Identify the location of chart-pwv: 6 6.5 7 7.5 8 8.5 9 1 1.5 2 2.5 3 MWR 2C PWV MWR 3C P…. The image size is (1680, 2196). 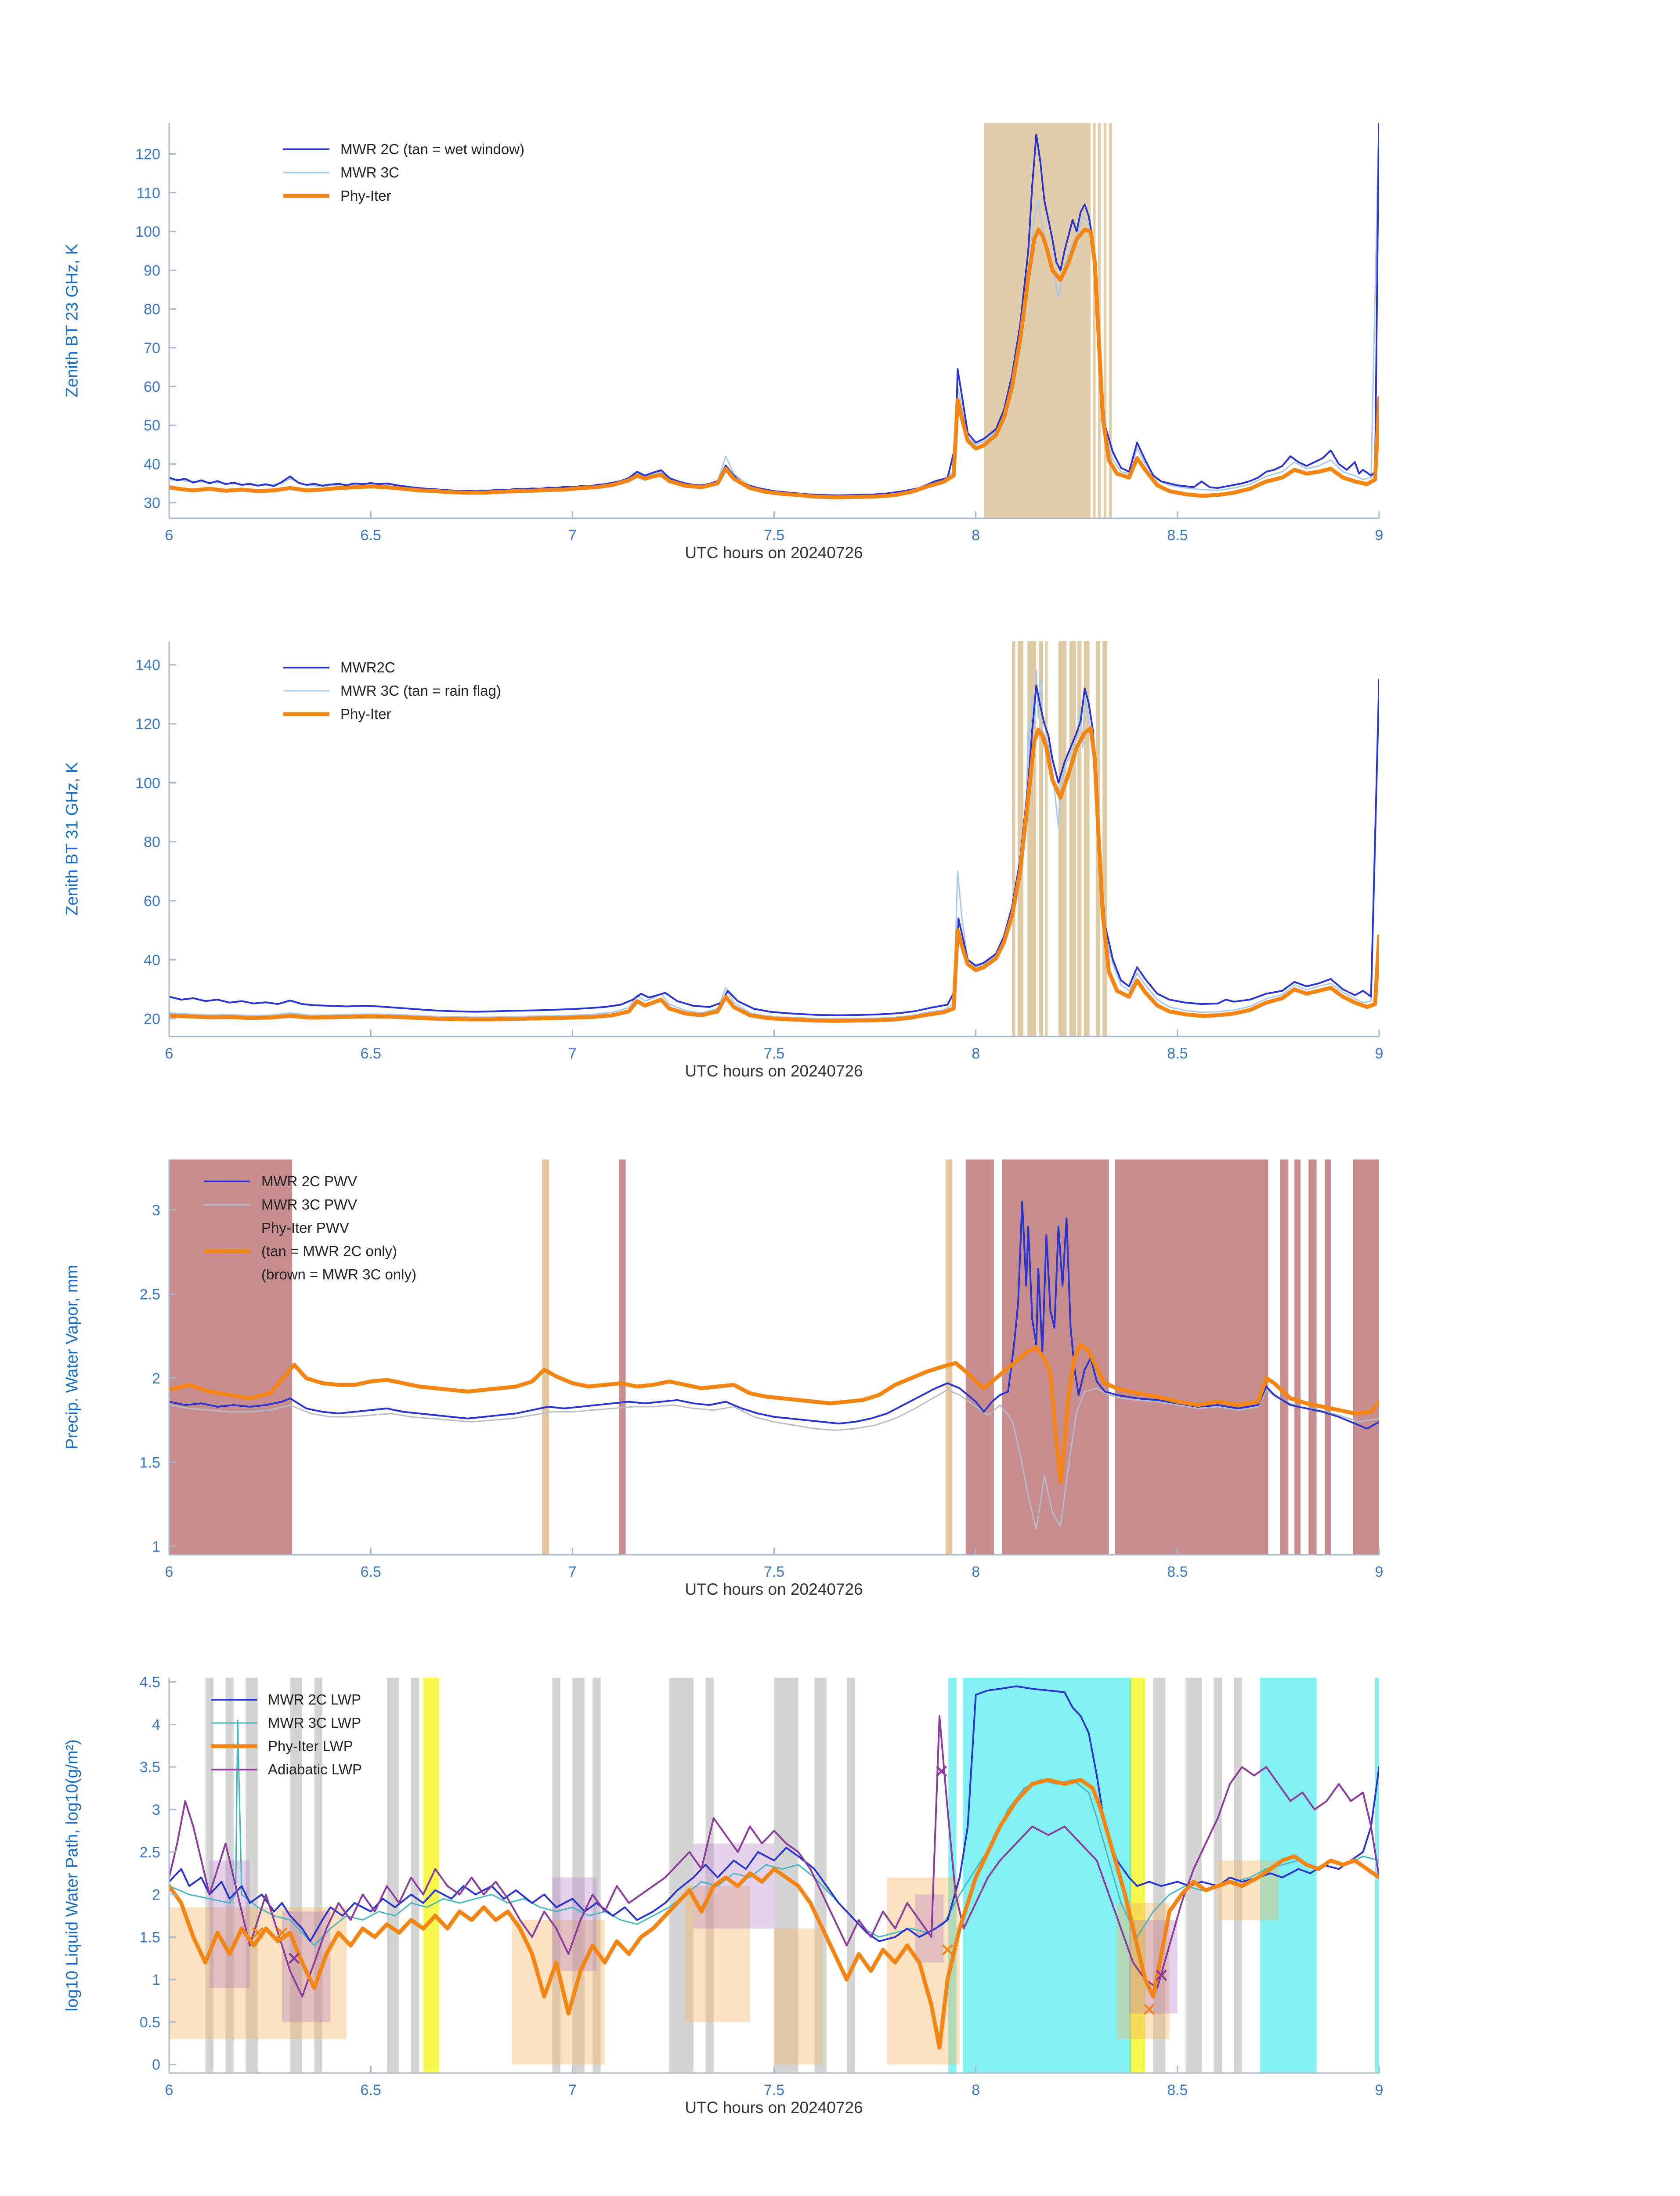
(762, 1369).